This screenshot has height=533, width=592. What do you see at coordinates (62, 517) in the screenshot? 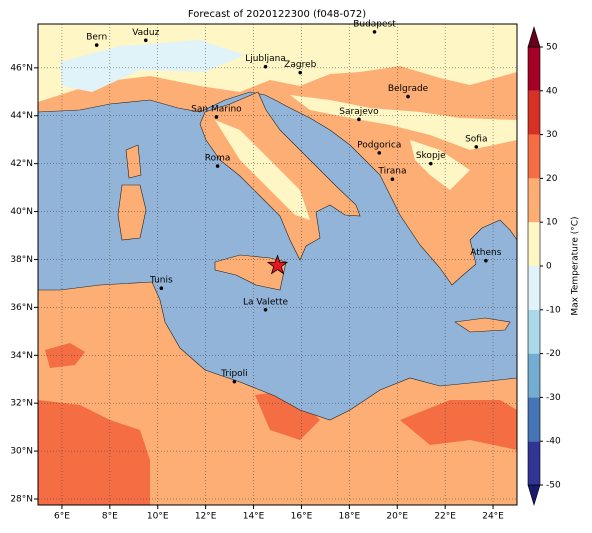
I see `x-tick-label: 6°E` at bounding box center [62, 517].